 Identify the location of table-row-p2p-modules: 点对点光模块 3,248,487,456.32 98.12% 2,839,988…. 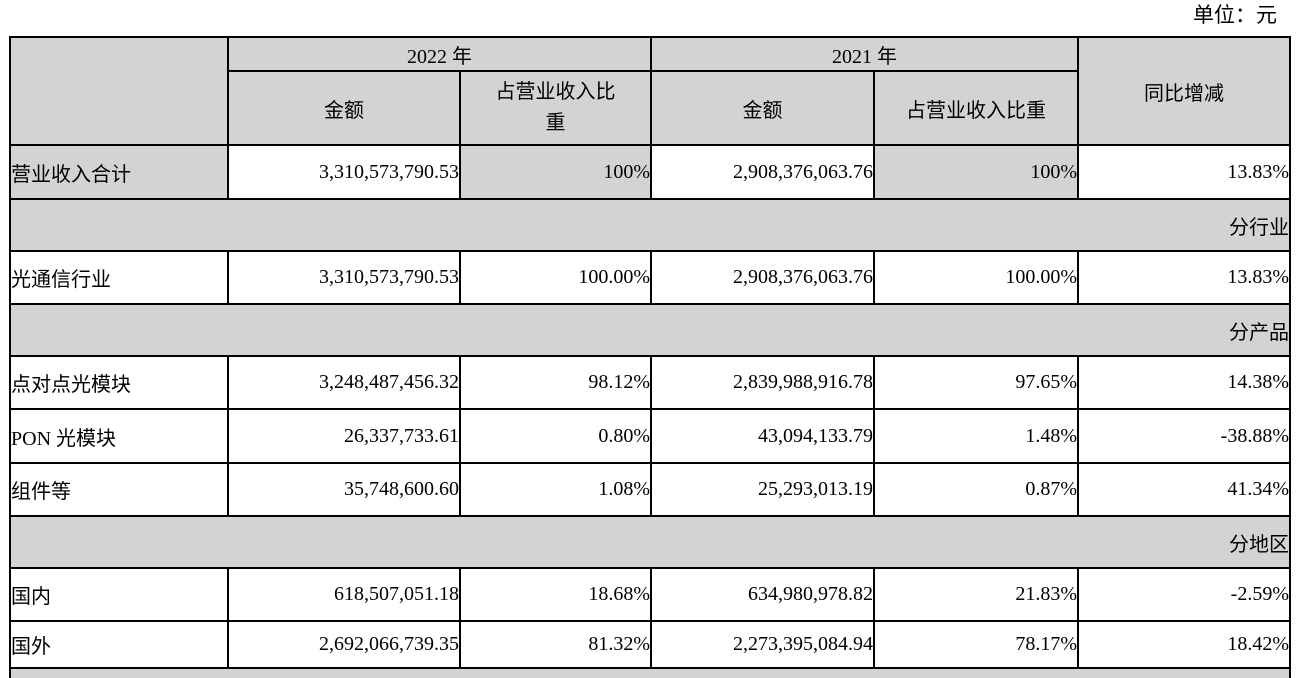
(650, 382).